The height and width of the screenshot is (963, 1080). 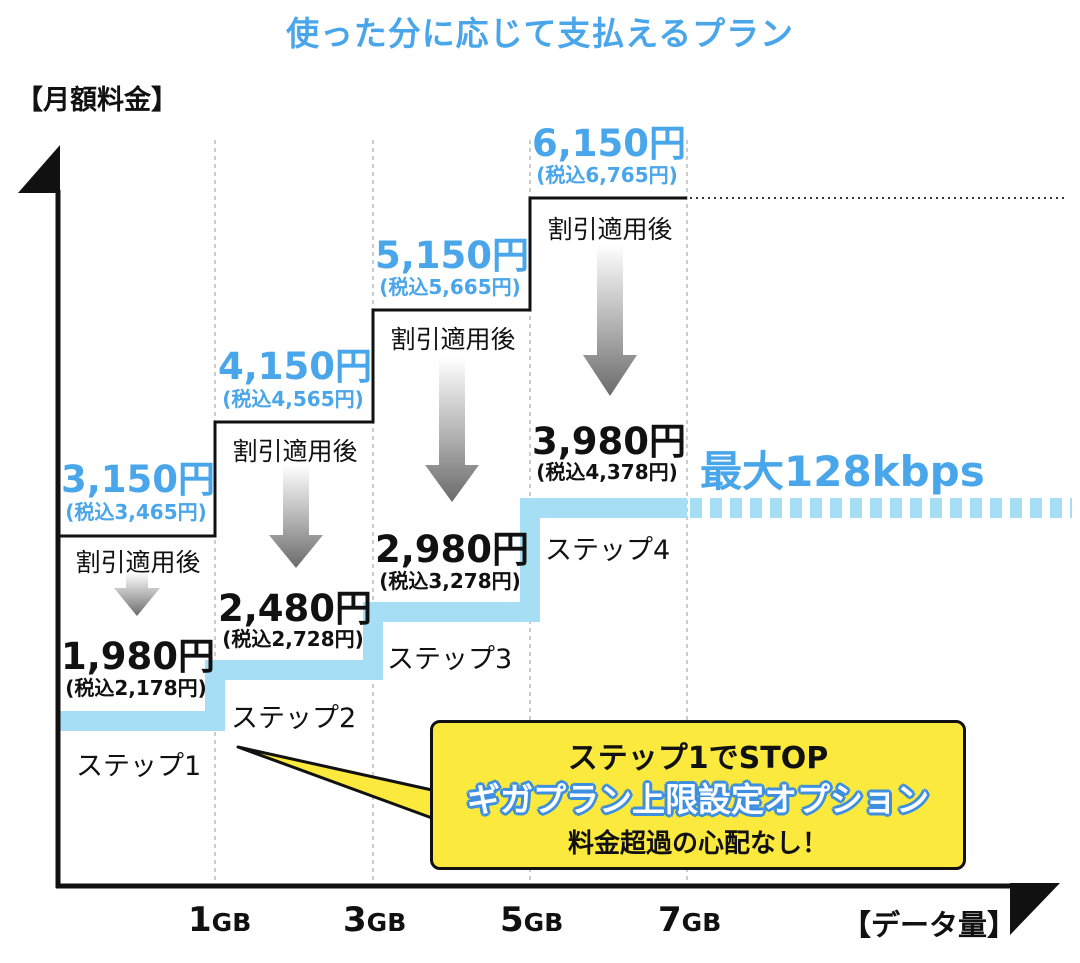 What do you see at coordinates (295, 366) in the screenshot?
I see `step2-regular-price: 4,150円` at bounding box center [295, 366].